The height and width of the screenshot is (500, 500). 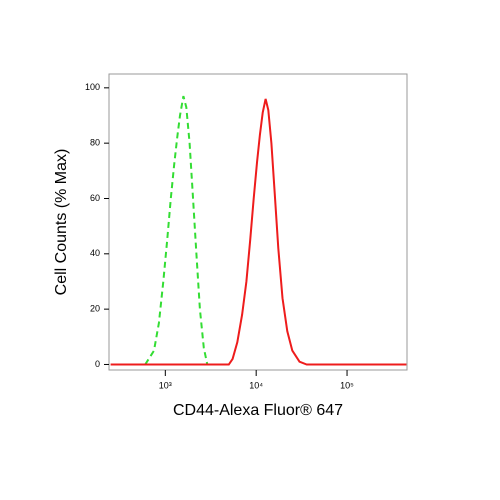 What do you see at coordinates (95, 143) in the screenshot?
I see `y-tick-label: 80` at bounding box center [95, 143].